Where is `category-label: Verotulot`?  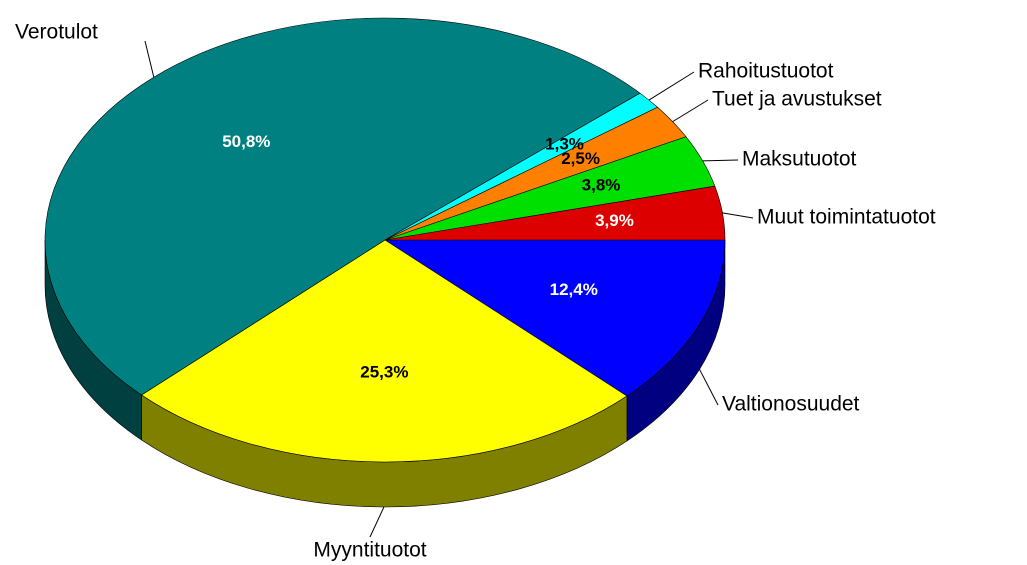
category-label: Verotulot is located at coordinates (56, 32).